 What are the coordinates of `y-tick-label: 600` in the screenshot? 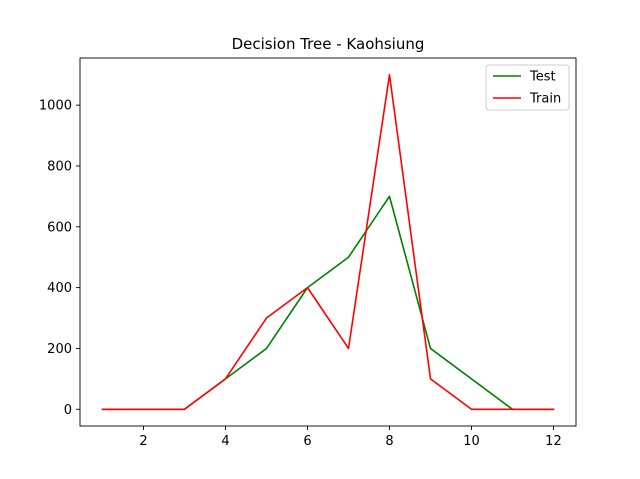 It's located at (59, 227).